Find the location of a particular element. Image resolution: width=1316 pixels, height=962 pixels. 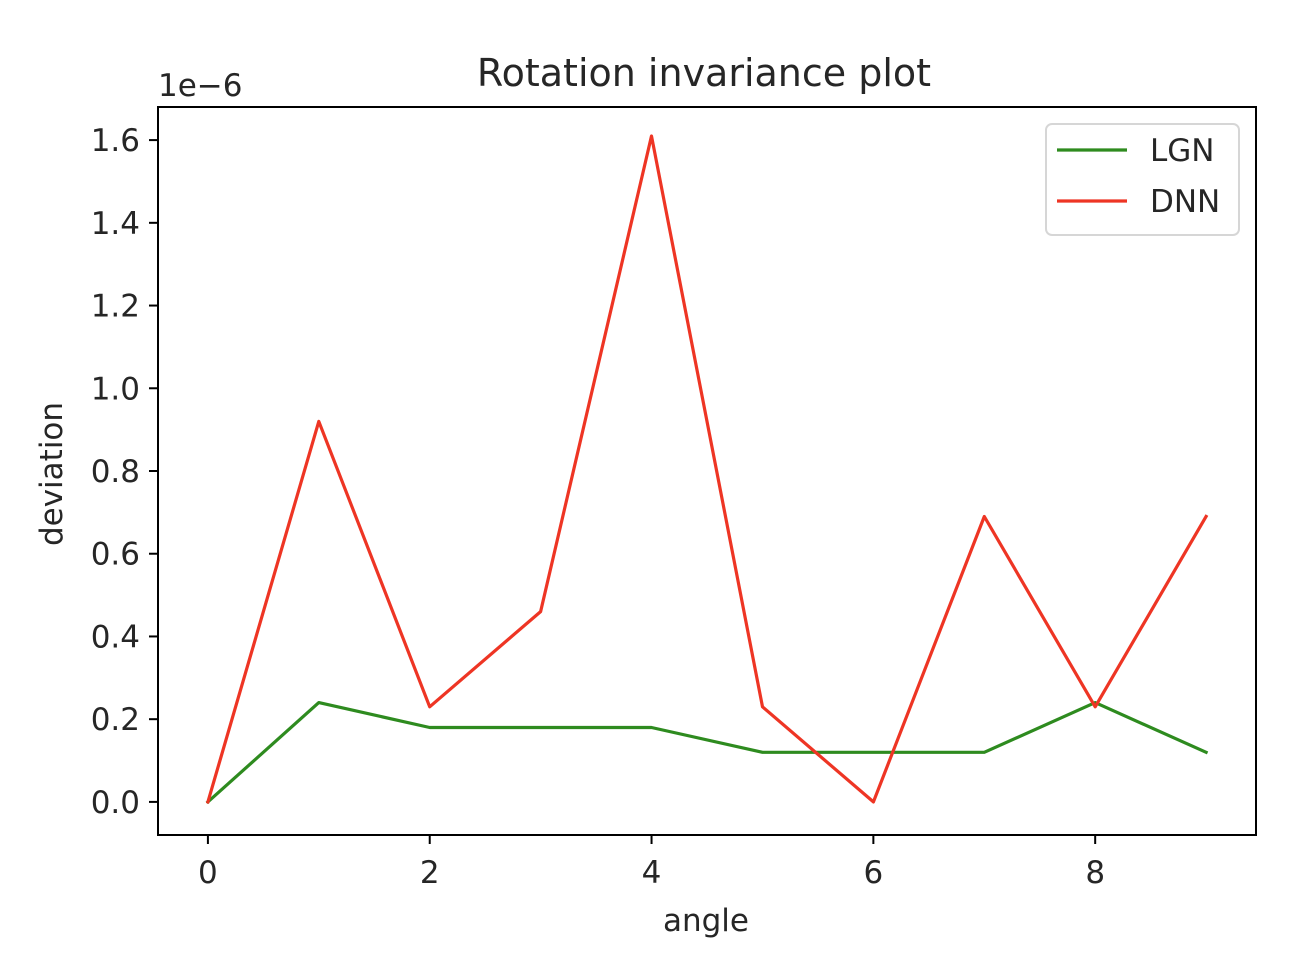

legend-label-lgn: LGN is located at coordinates (1182, 151).